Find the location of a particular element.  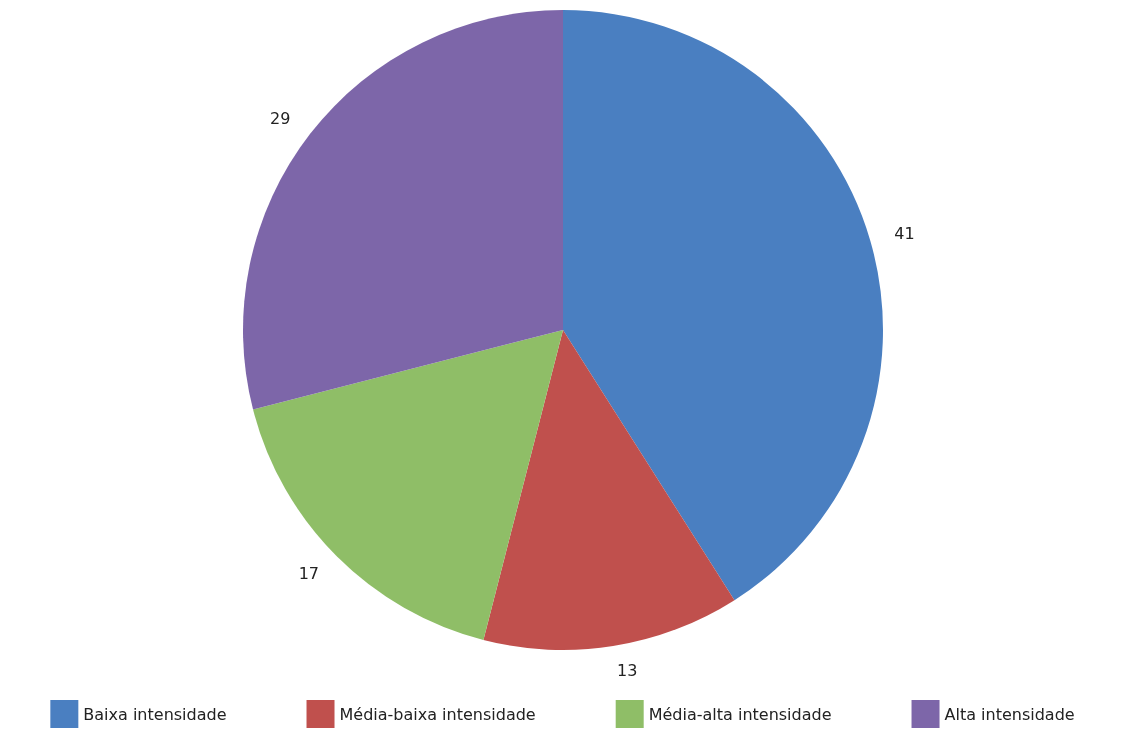

legend-label: Média-alta intensidade is located at coordinates (740, 714).